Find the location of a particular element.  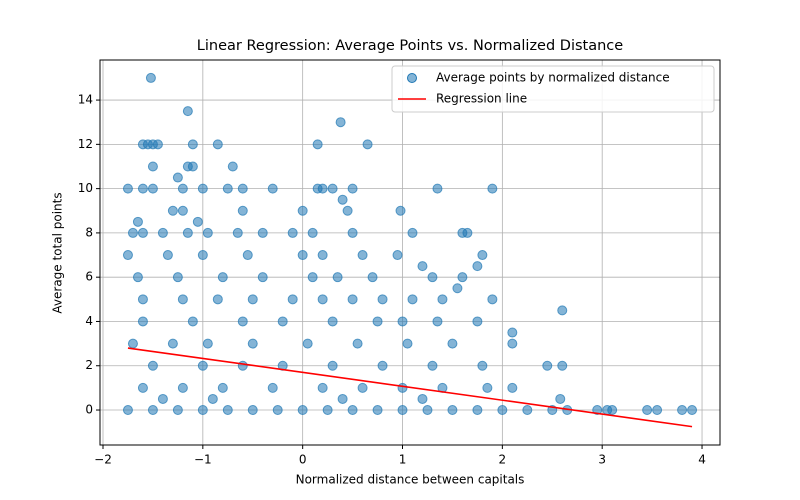

legend-label: Regression line is located at coordinates (481, 99).